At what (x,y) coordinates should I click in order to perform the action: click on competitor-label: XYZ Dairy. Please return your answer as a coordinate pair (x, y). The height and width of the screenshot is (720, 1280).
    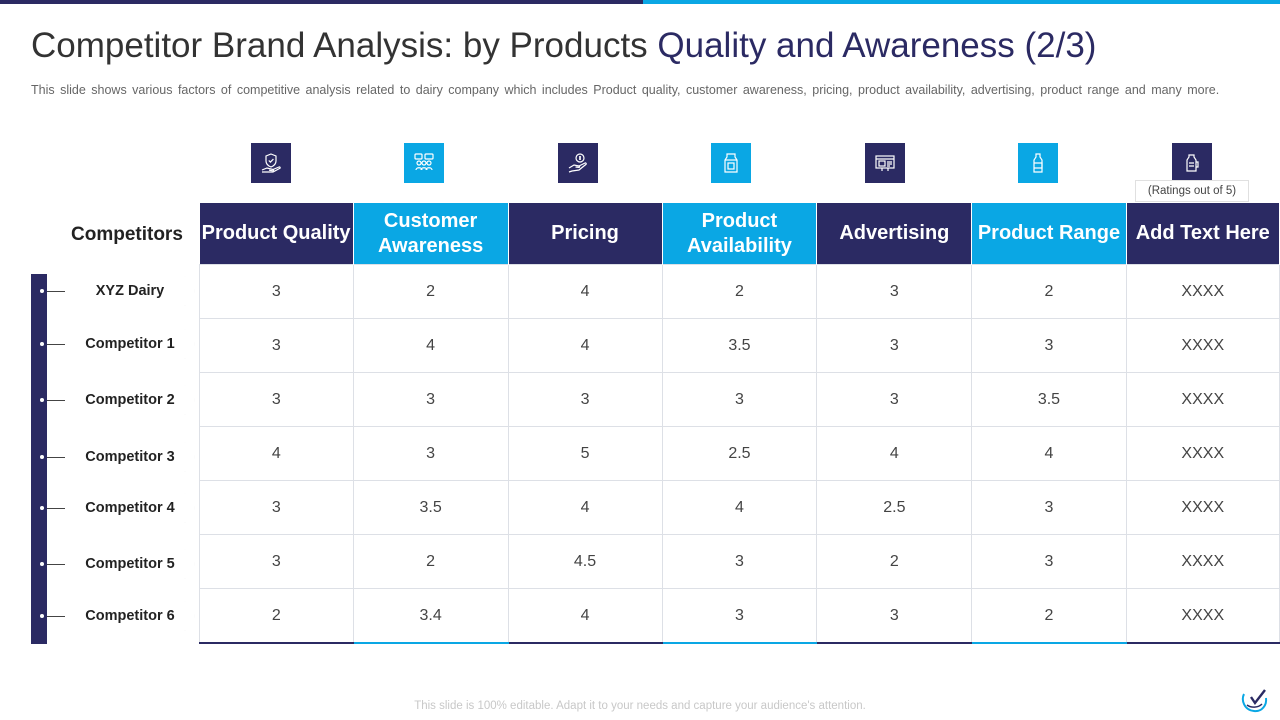
    Looking at the image, I should click on (117, 291).